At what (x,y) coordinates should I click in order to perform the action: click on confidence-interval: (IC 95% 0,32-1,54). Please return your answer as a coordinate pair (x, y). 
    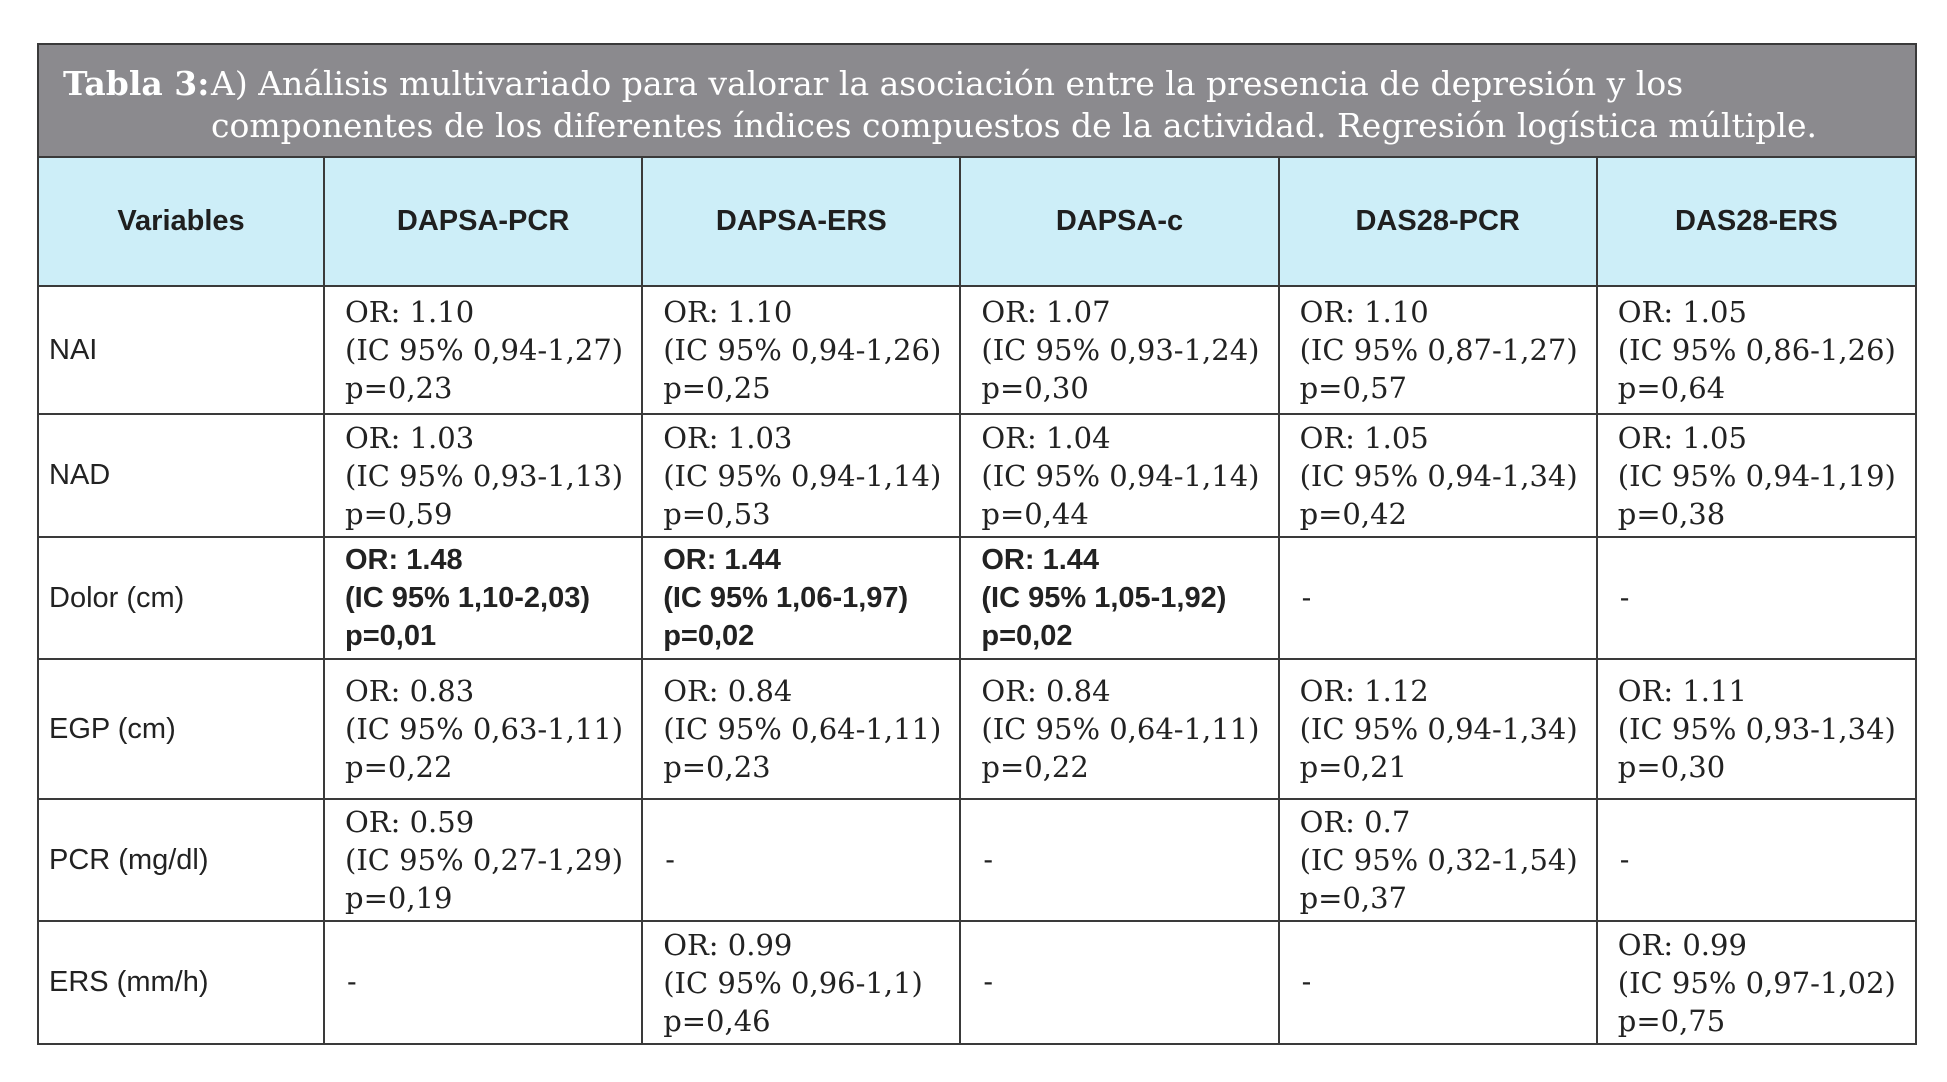
    Looking at the image, I should click on (1438, 860).